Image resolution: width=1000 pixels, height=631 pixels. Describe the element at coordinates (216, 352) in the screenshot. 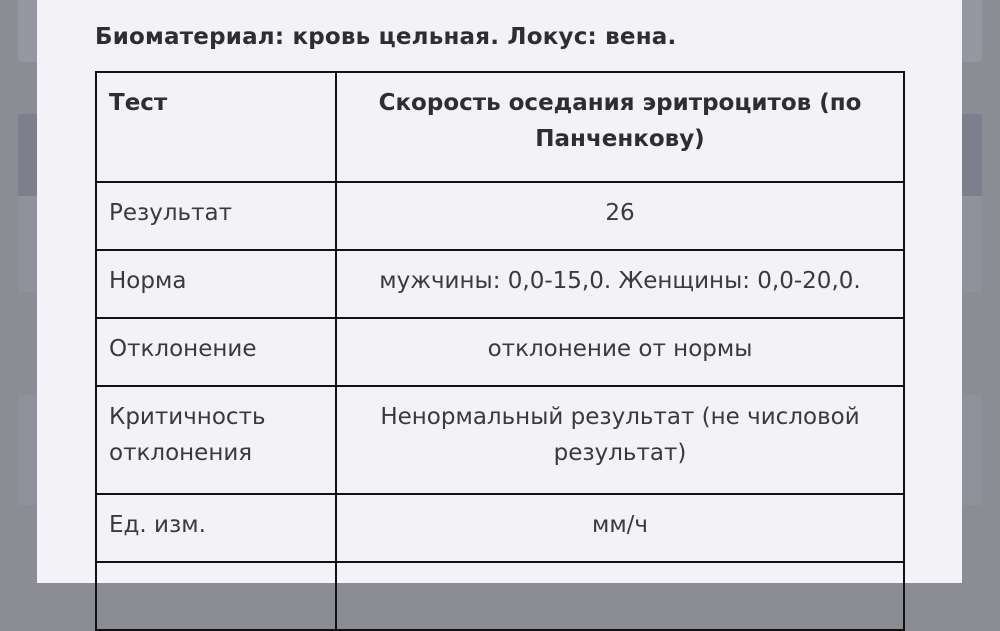

I see `row-label: Отклонение` at that location.